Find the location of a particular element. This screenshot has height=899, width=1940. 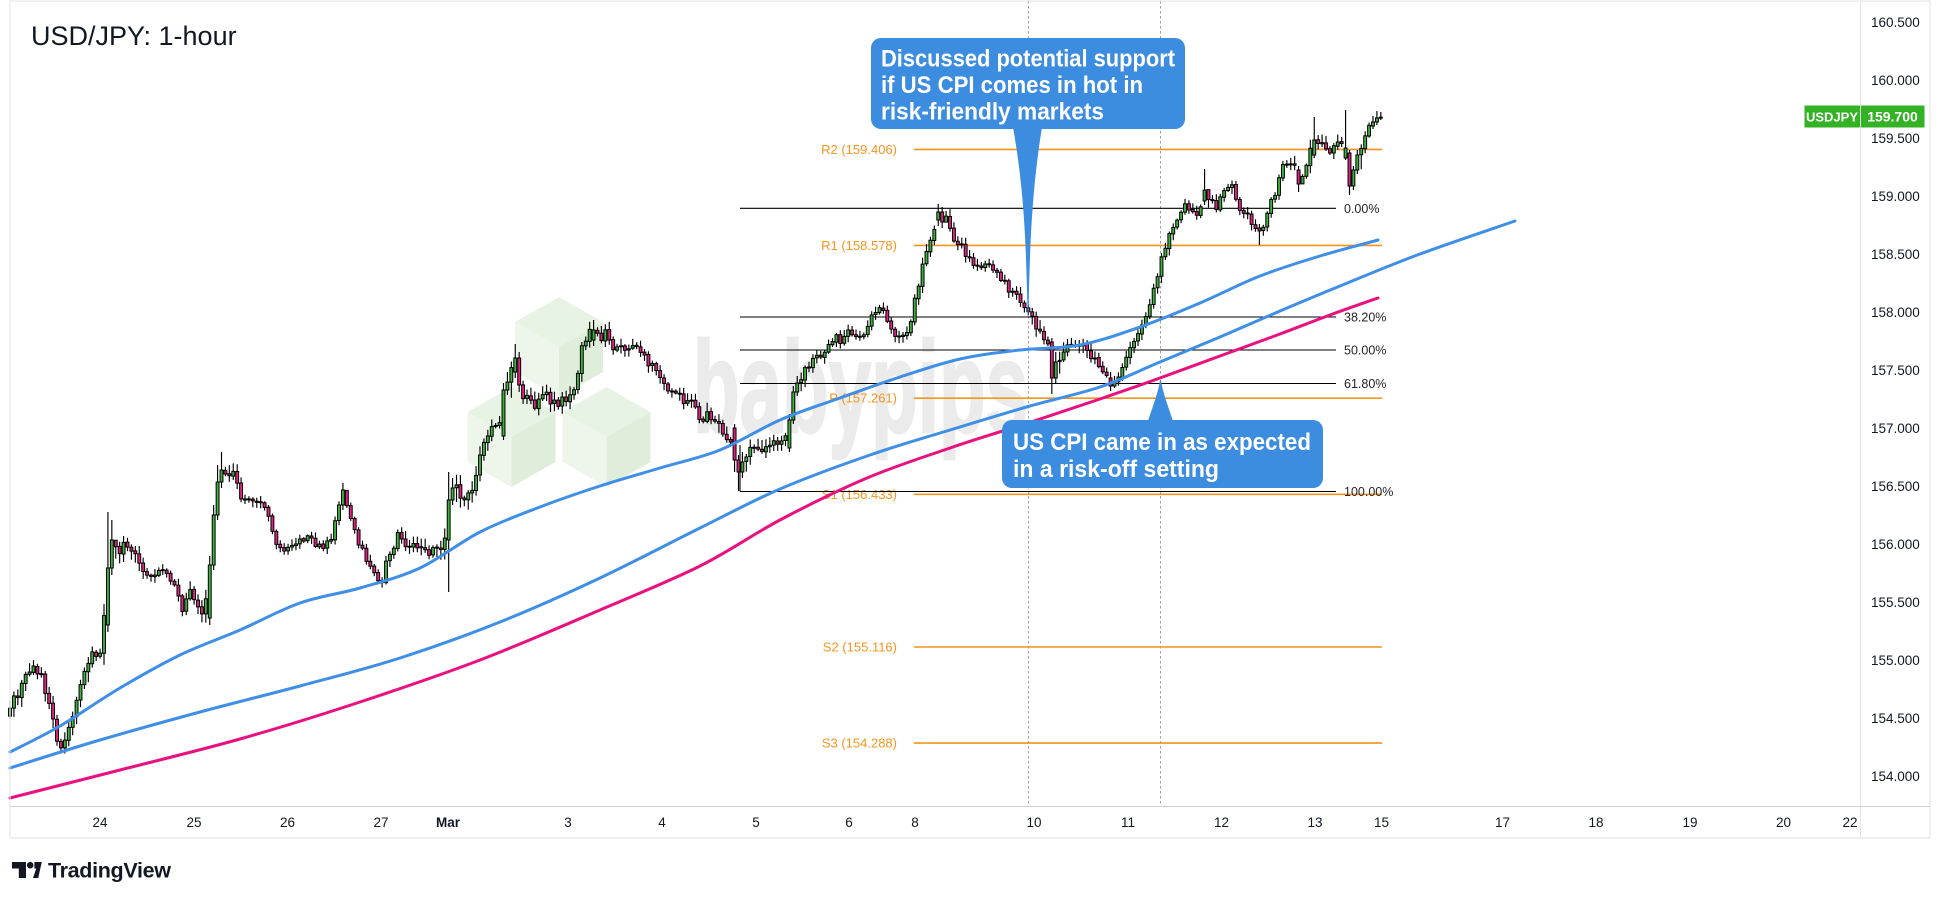

svg-text: 5 is located at coordinates (756, 822).